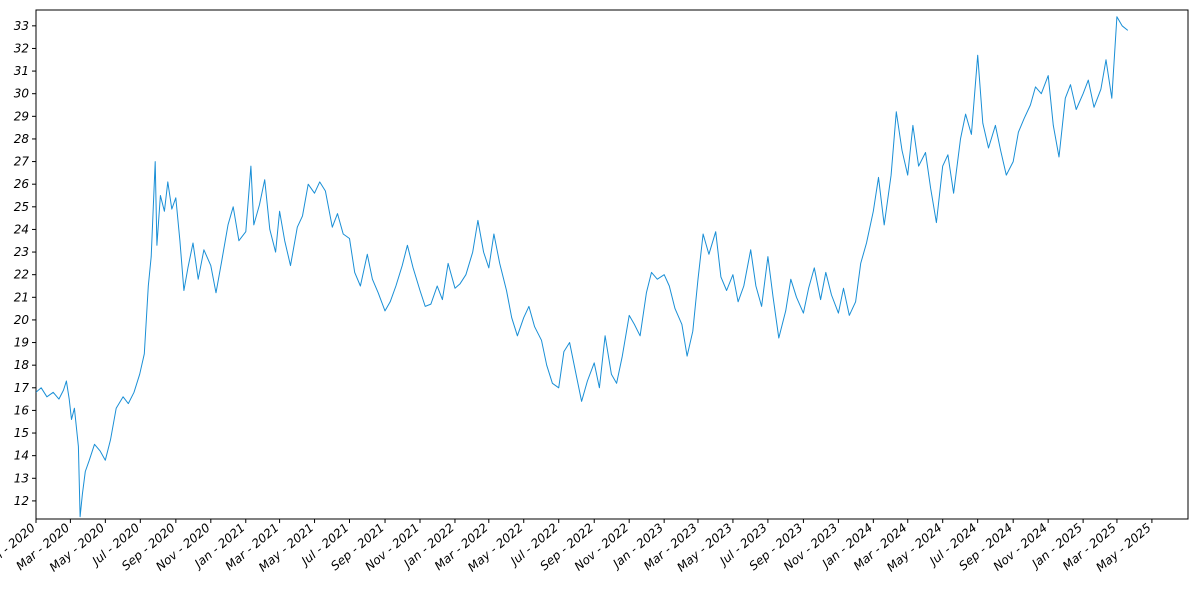 This screenshot has width=1200, height=600. Describe the element at coordinates (21, 343) in the screenshot. I see `y-tick-label: 19` at that location.